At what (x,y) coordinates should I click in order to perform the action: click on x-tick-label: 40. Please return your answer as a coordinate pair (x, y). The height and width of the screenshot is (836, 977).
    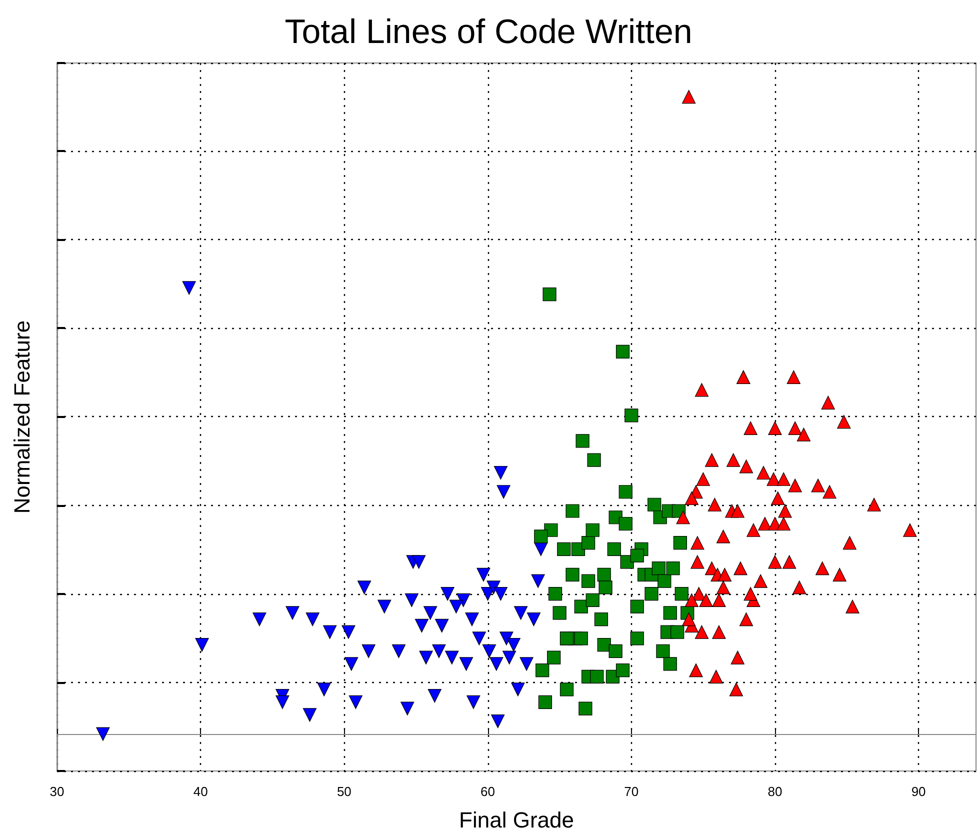
    Looking at the image, I should click on (200, 791).